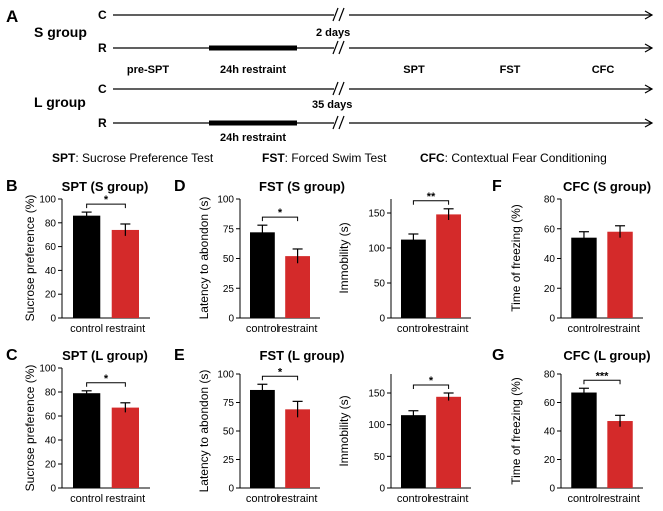 The height and width of the screenshot is (511, 663). I want to click on chart-title: SPT (S group), so click(105, 186).